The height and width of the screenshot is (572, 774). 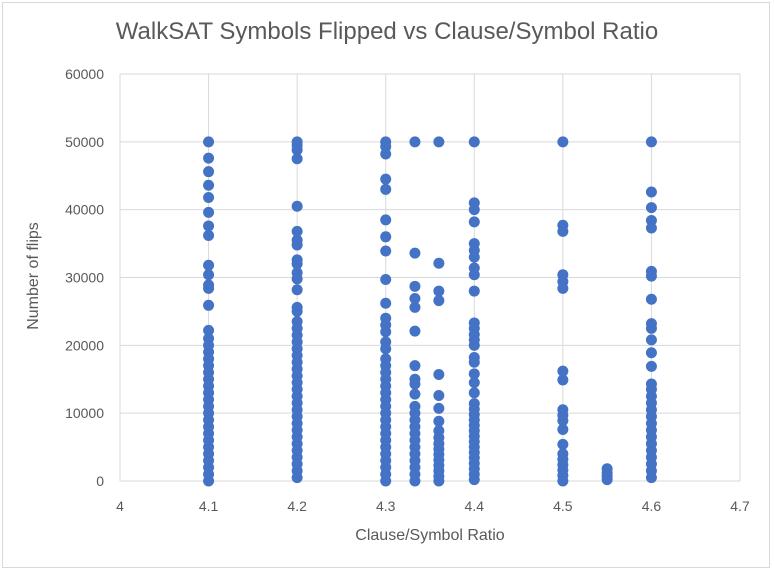 I want to click on x-tick-label: 4.6, so click(x=652, y=506).